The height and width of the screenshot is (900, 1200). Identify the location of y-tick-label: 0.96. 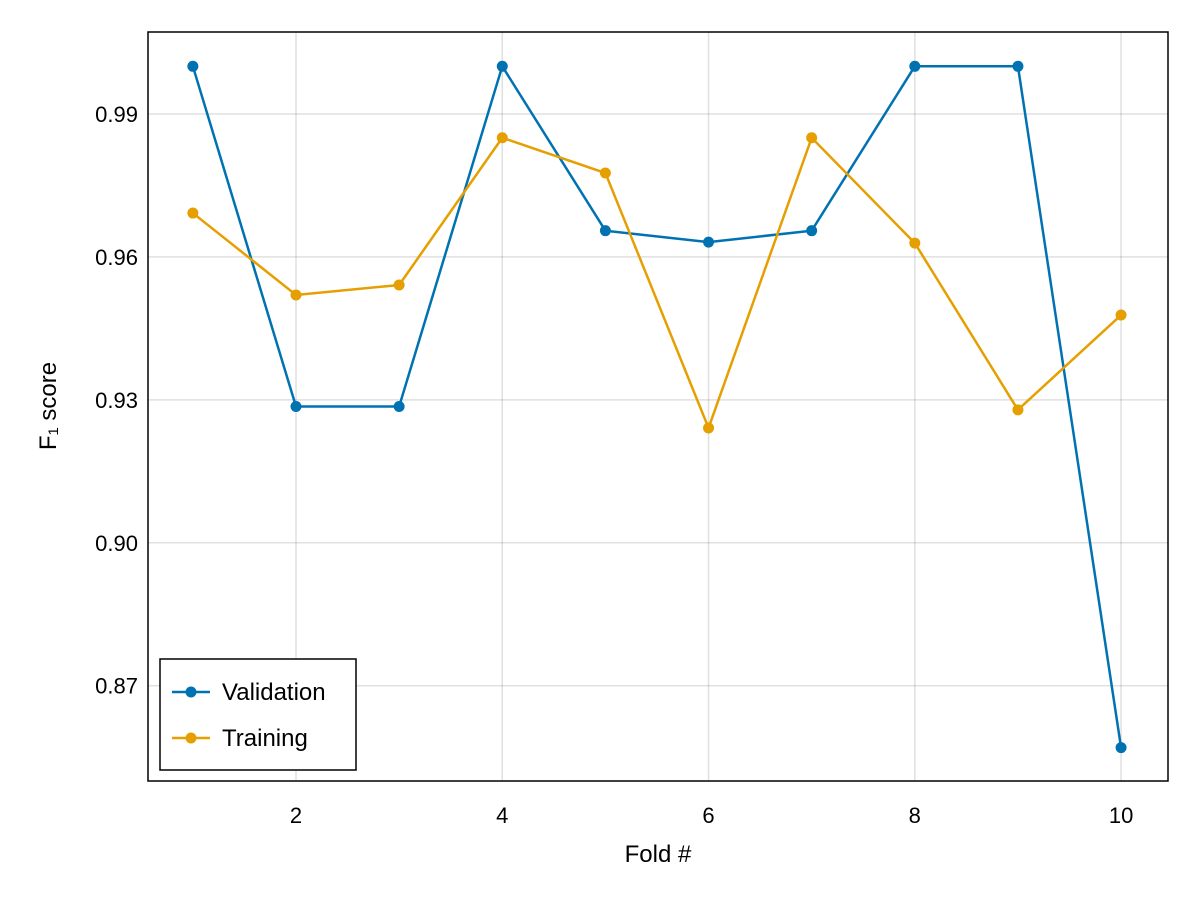
(116, 257).